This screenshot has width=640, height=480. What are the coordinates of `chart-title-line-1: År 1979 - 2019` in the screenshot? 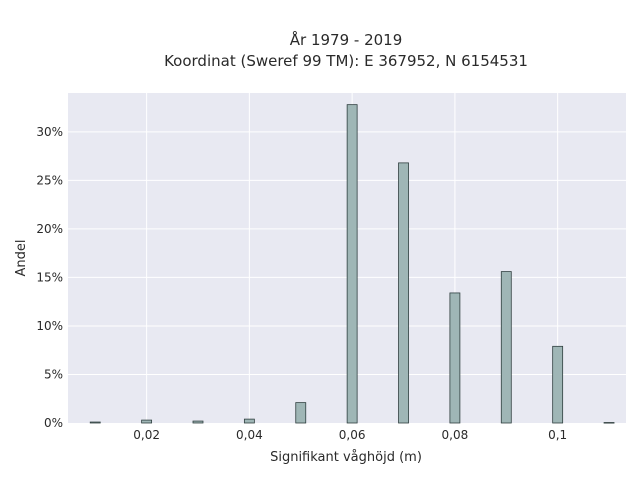 It's located at (346, 39).